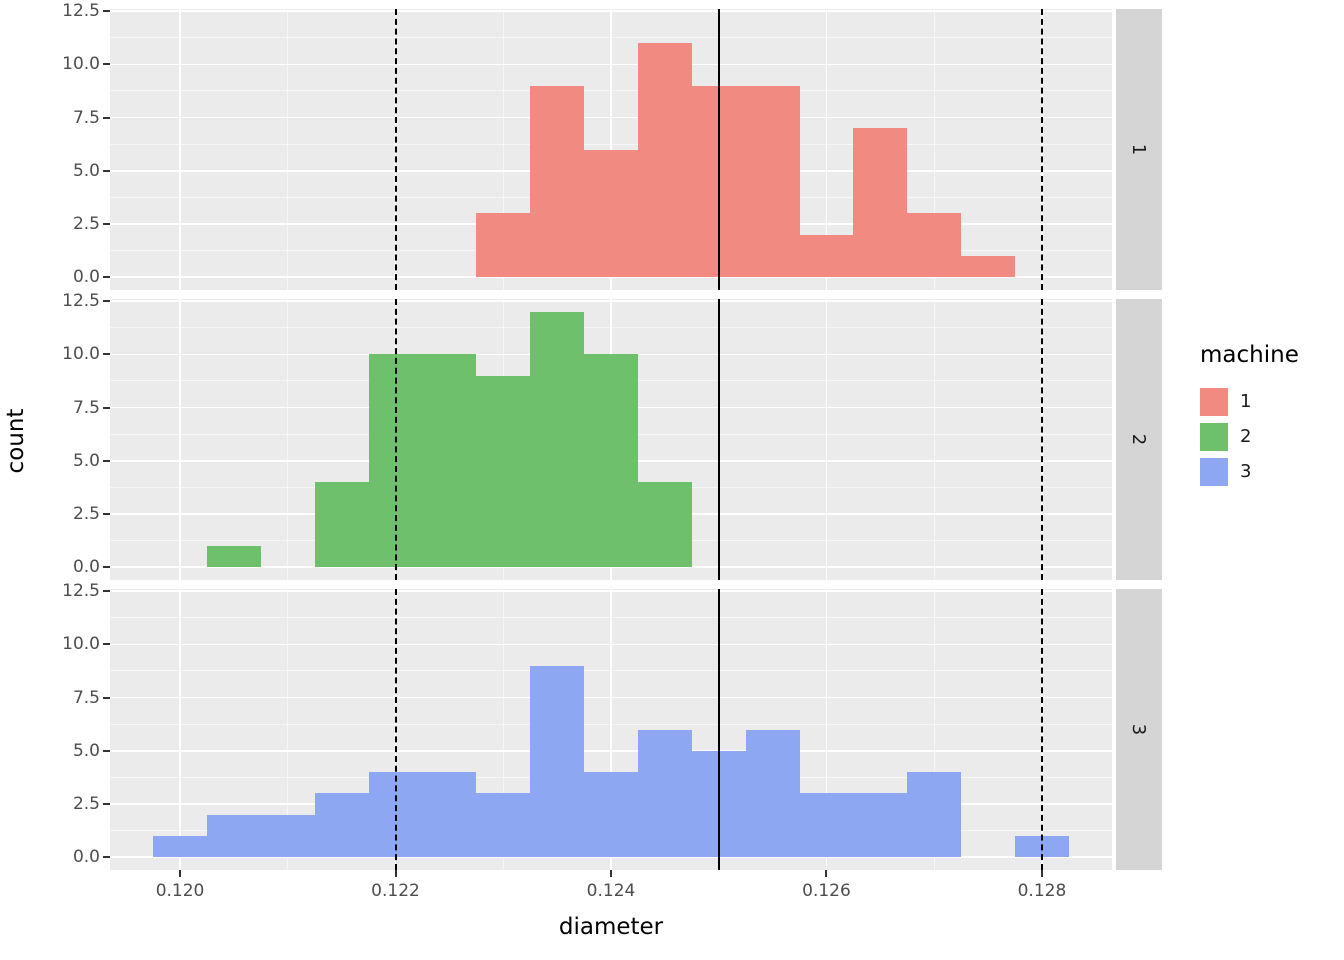  Describe the element at coordinates (826, 891) in the screenshot. I see `x-axis-tick-label: 0.126` at that location.